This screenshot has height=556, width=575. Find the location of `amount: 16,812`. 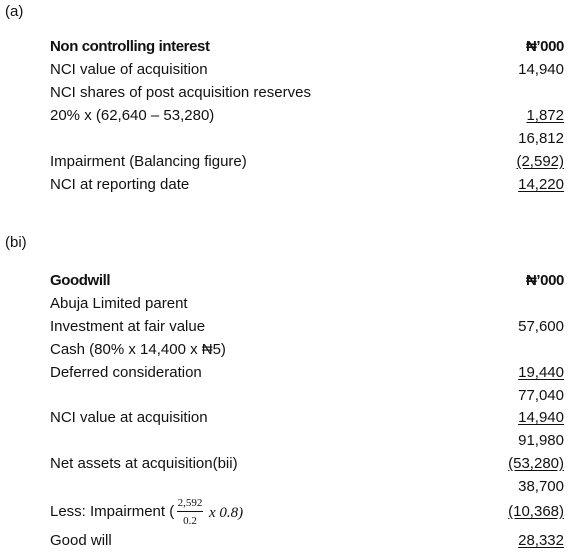

amount: 16,812 is located at coordinates (541, 138).